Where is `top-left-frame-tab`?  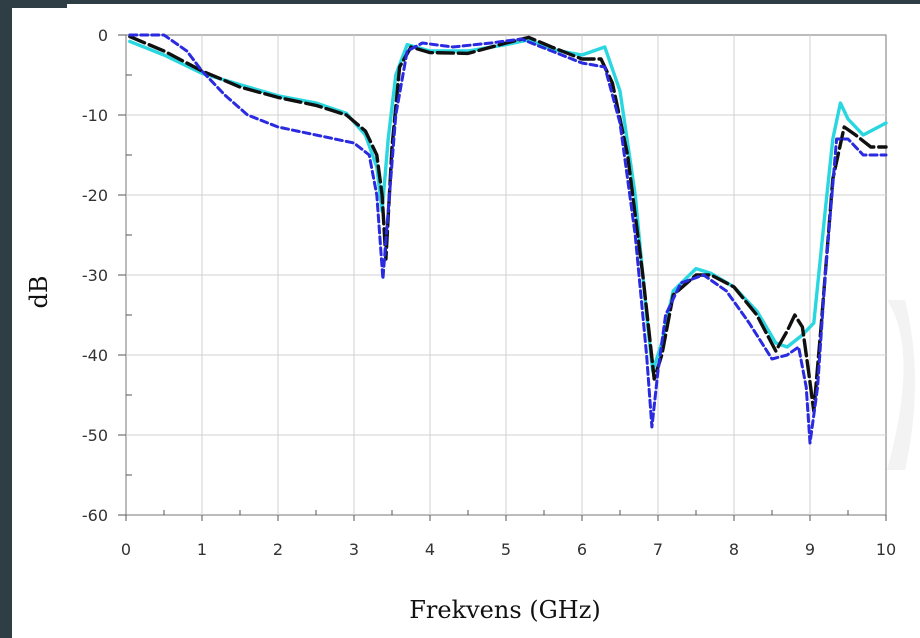
top-left-frame-tab is located at coordinates (39, 4).